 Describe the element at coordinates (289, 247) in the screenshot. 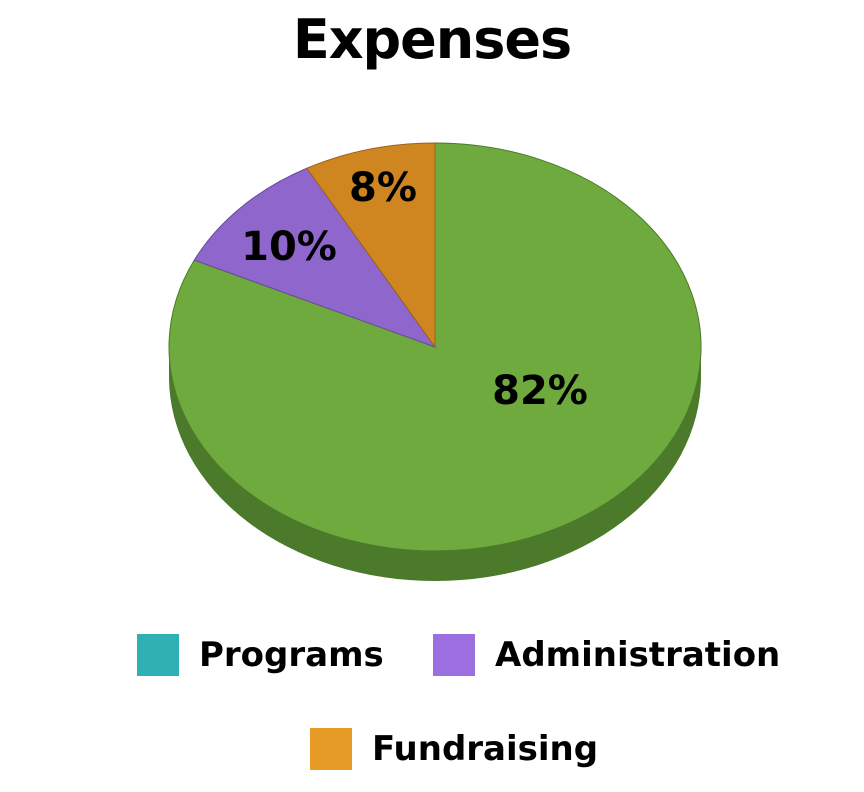

I see `slice-label-administration: 10%` at that location.